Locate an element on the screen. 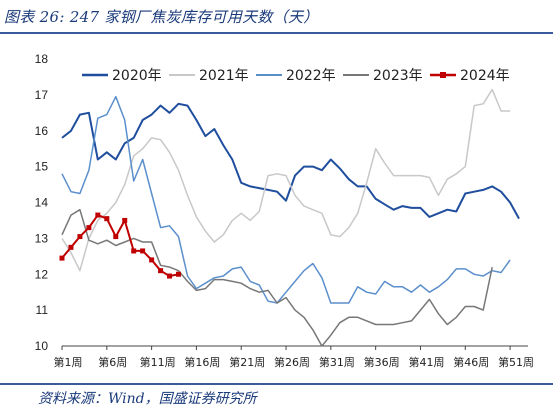 The width and height of the screenshot is (553, 420). legend-label: 2020年 is located at coordinates (137, 76).